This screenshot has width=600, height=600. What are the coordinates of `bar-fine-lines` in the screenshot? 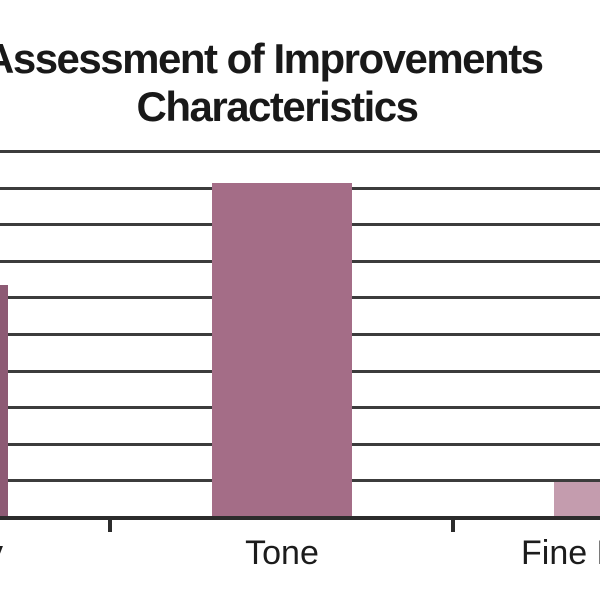 It's located at (577, 497).